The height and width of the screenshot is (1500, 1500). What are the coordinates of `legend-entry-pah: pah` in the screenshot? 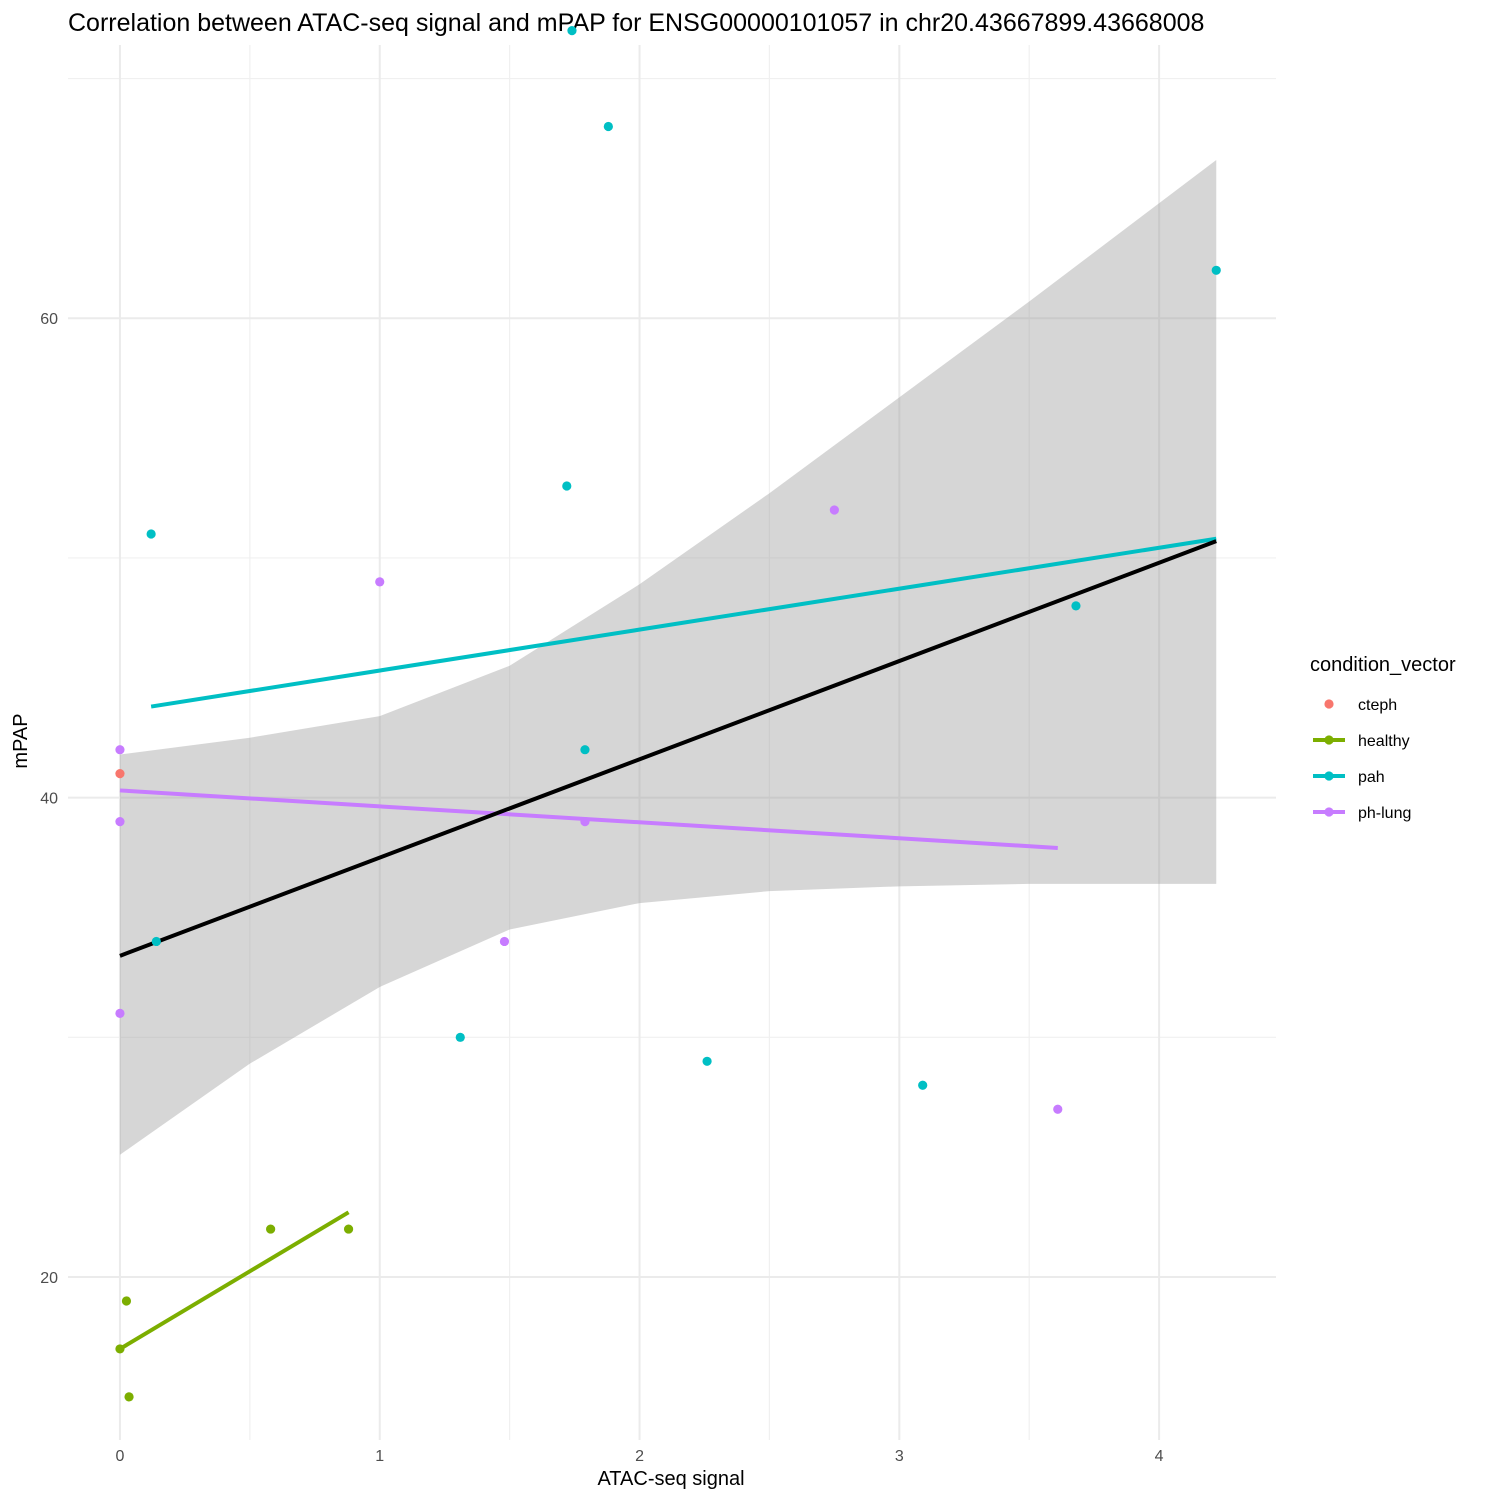 It's located at (1349, 777).